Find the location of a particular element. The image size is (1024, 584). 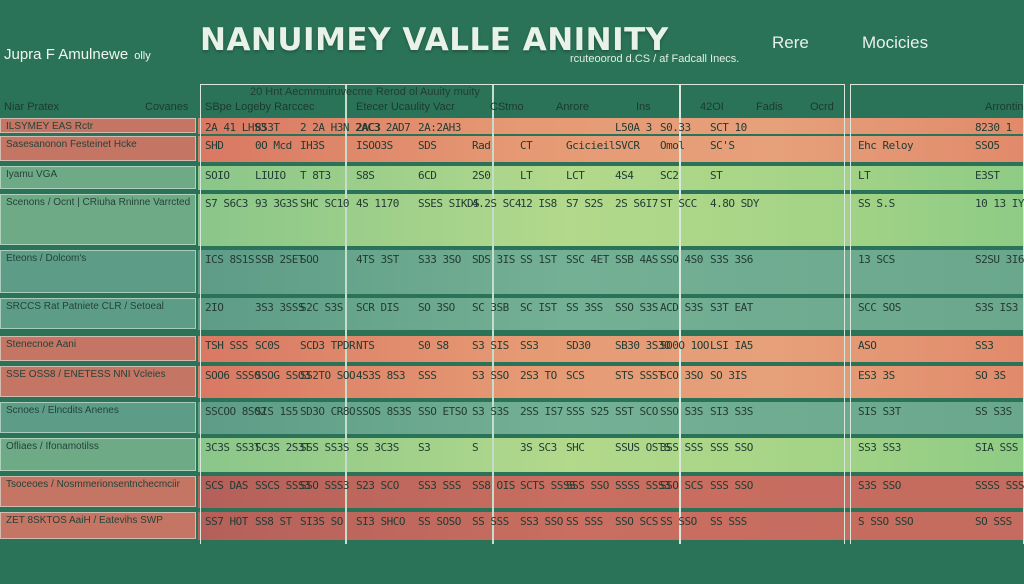

table-cell: SC 3SB is located at coordinates (490, 307).